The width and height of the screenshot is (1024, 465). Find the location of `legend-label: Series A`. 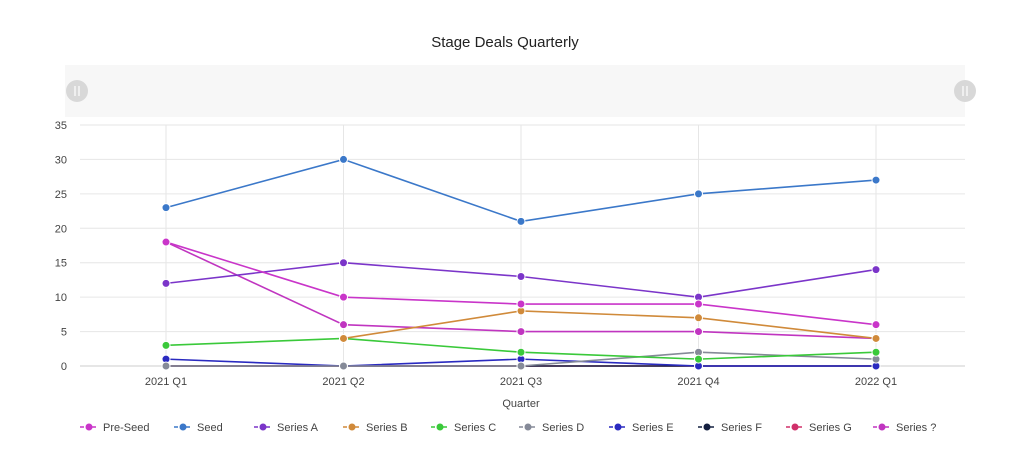

legend-label: Series A is located at coordinates (298, 428).